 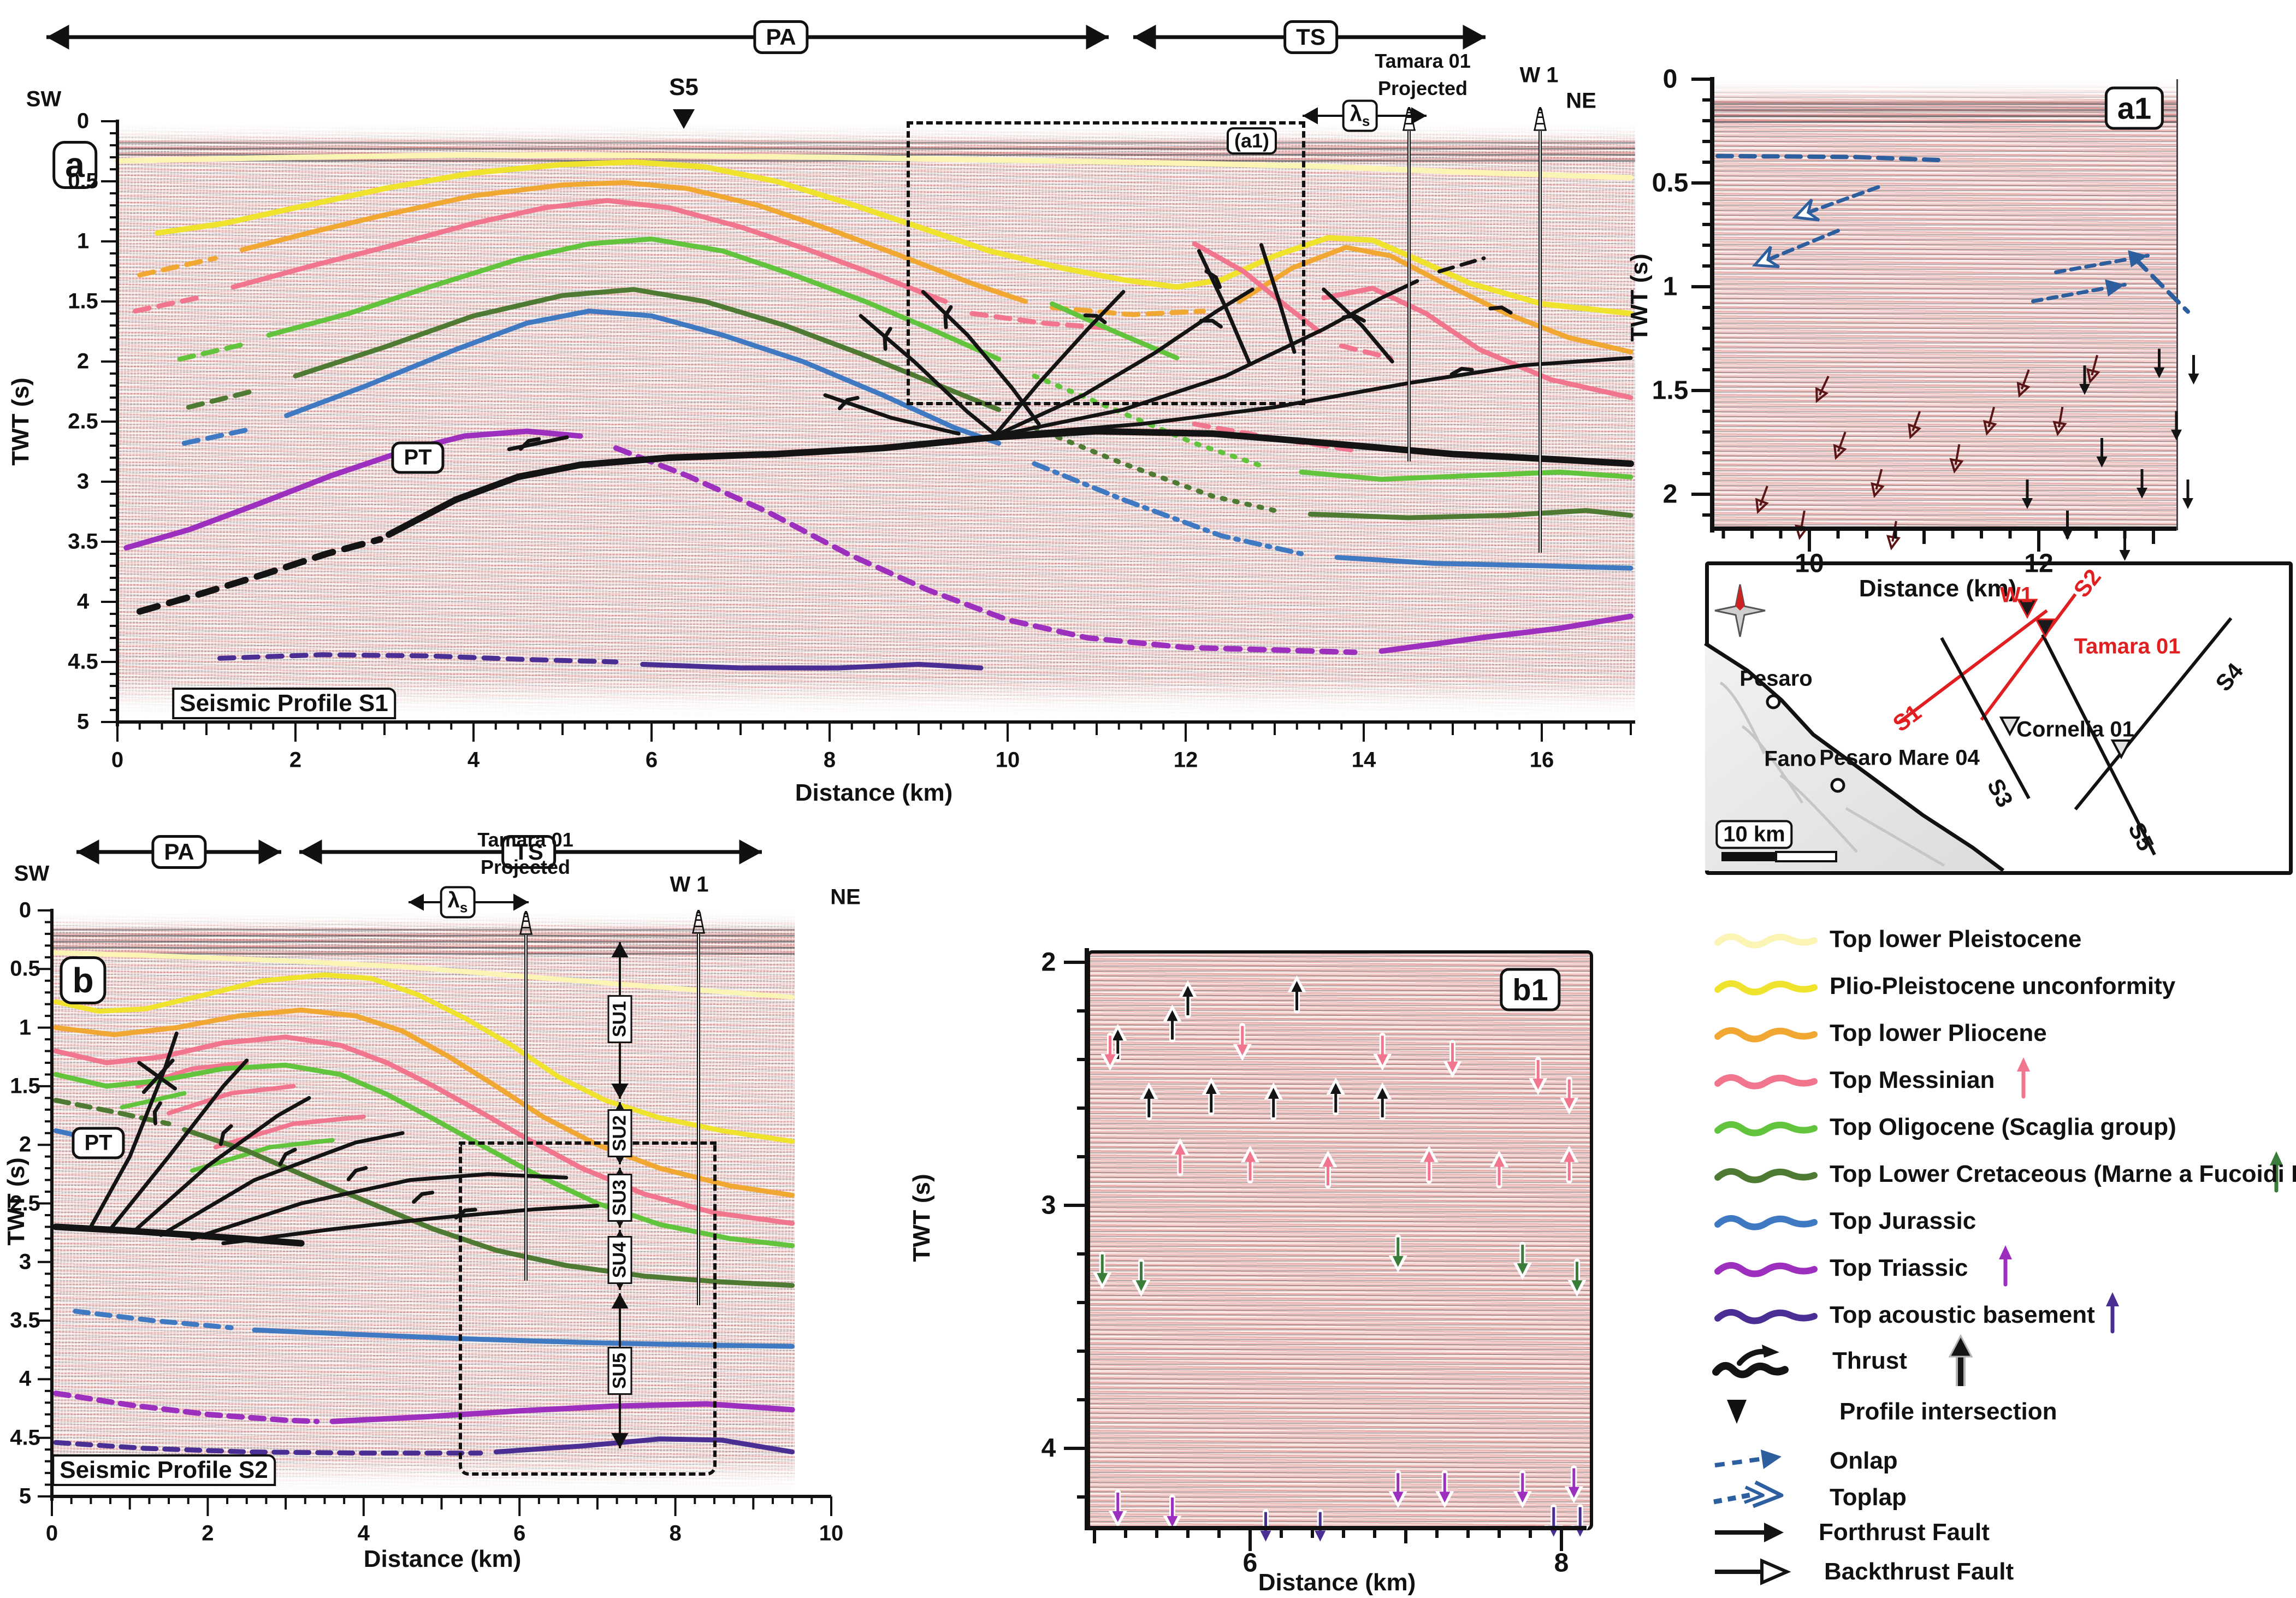 What do you see at coordinates (781, 37) in the screenshot?
I see `zone-label-pa-a: PA` at bounding box center [781, 37].